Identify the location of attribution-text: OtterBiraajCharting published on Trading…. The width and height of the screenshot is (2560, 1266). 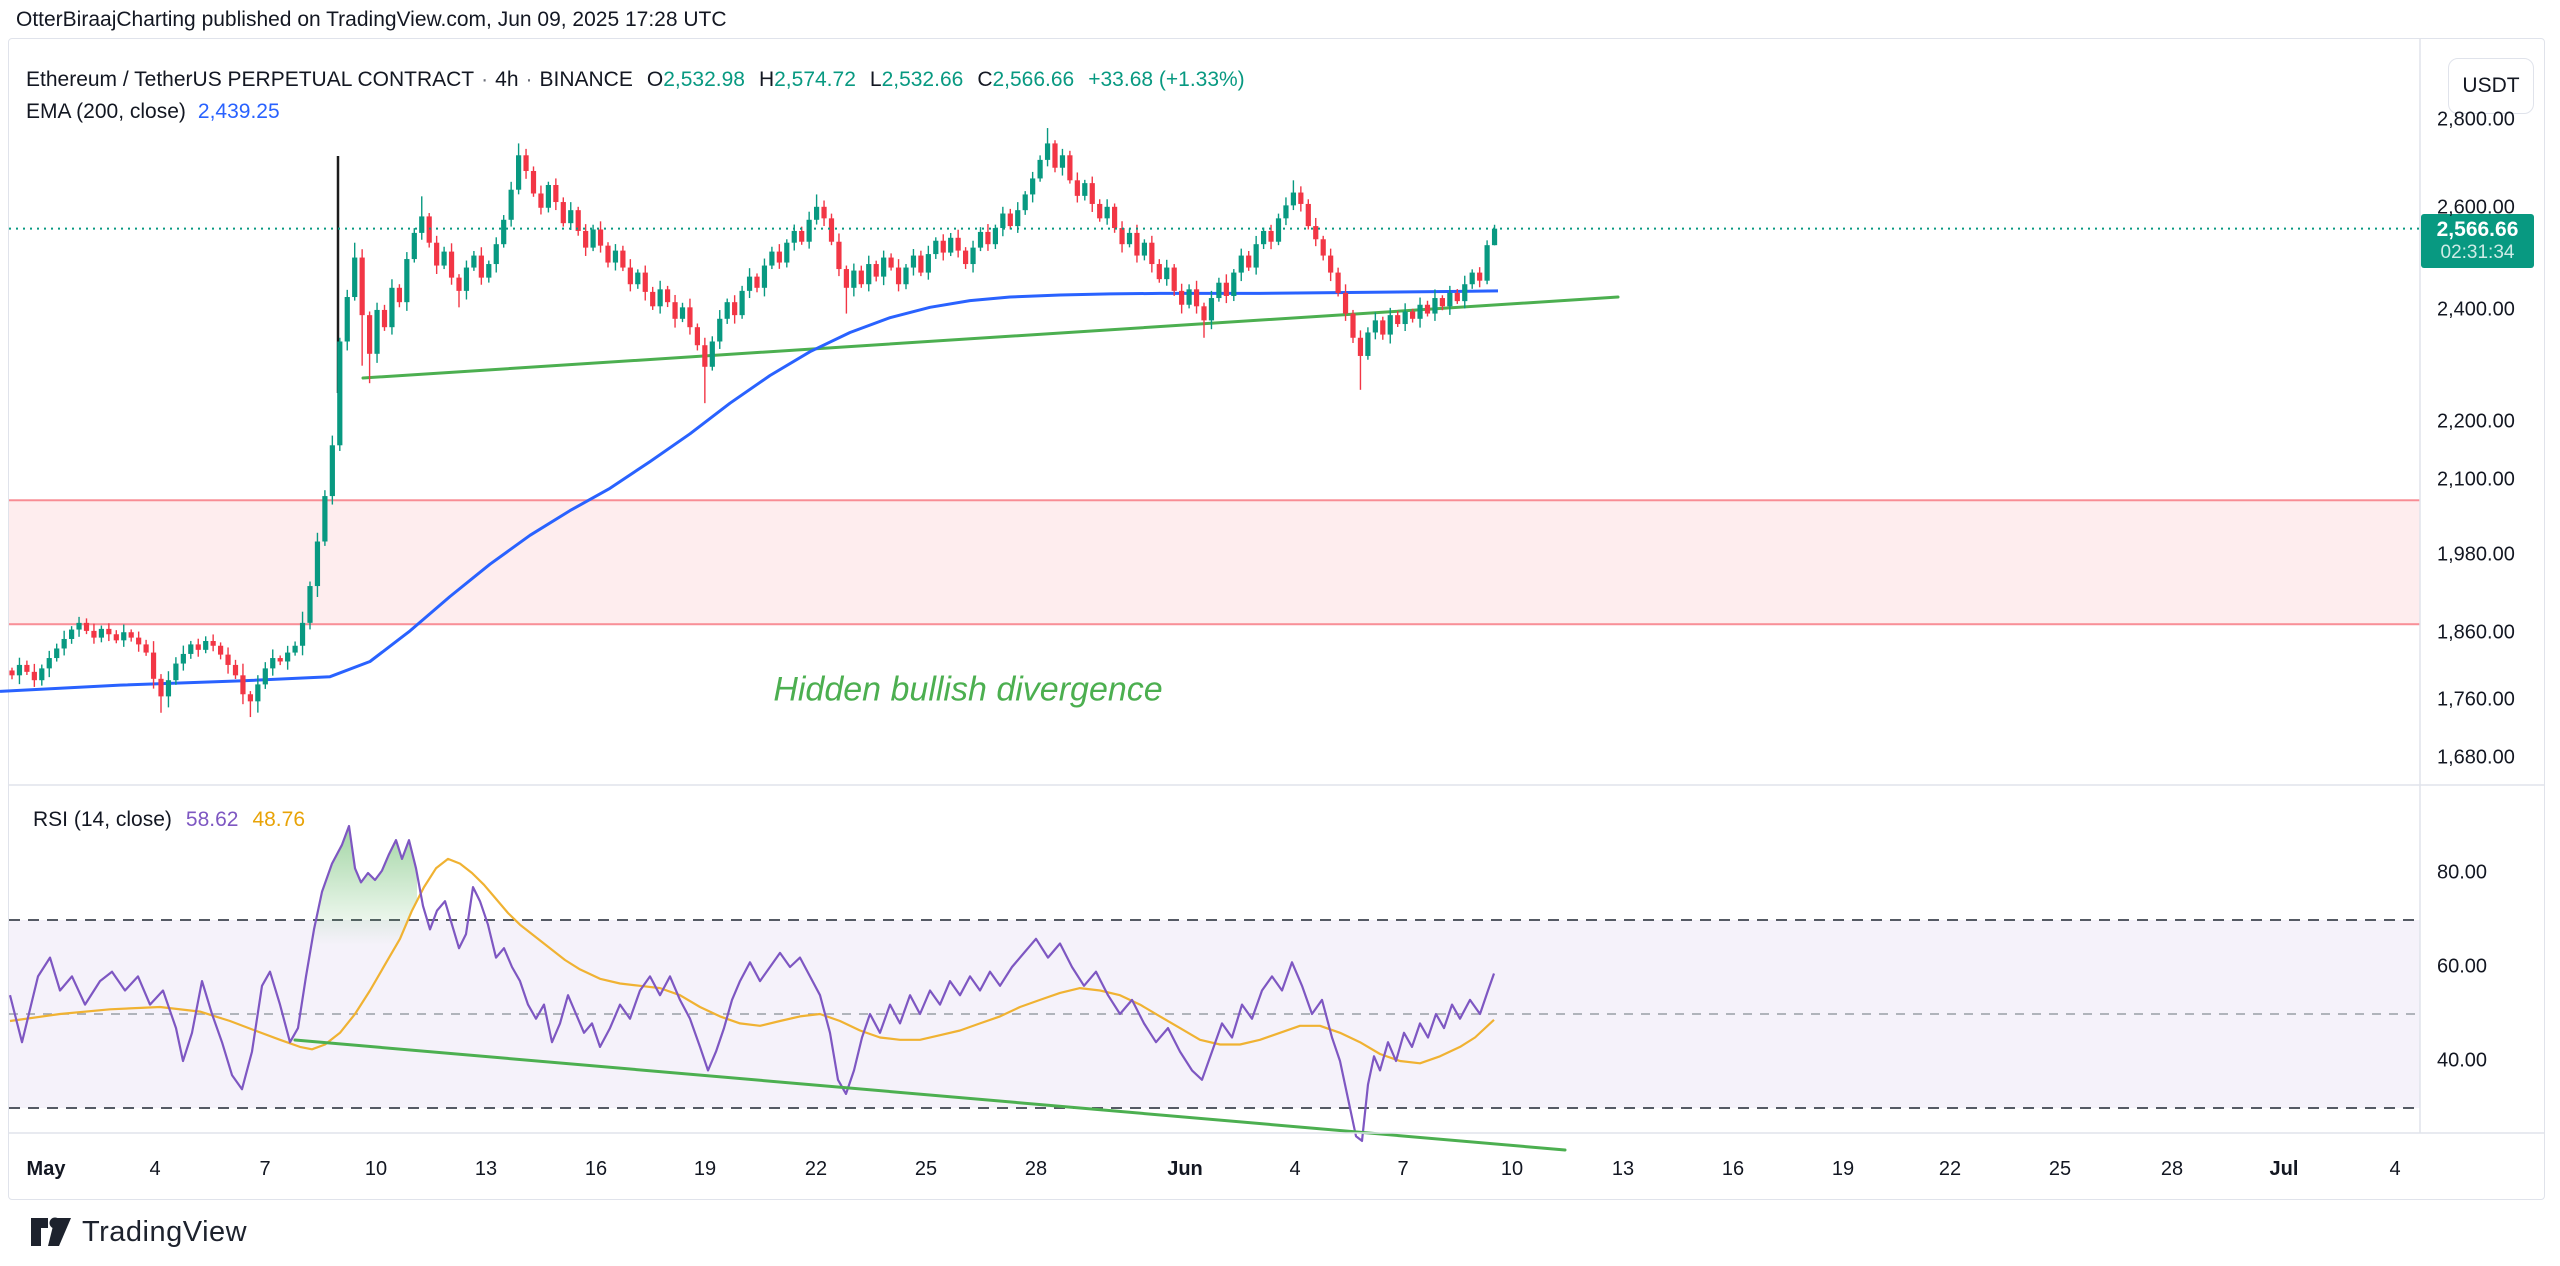
(371, 19).